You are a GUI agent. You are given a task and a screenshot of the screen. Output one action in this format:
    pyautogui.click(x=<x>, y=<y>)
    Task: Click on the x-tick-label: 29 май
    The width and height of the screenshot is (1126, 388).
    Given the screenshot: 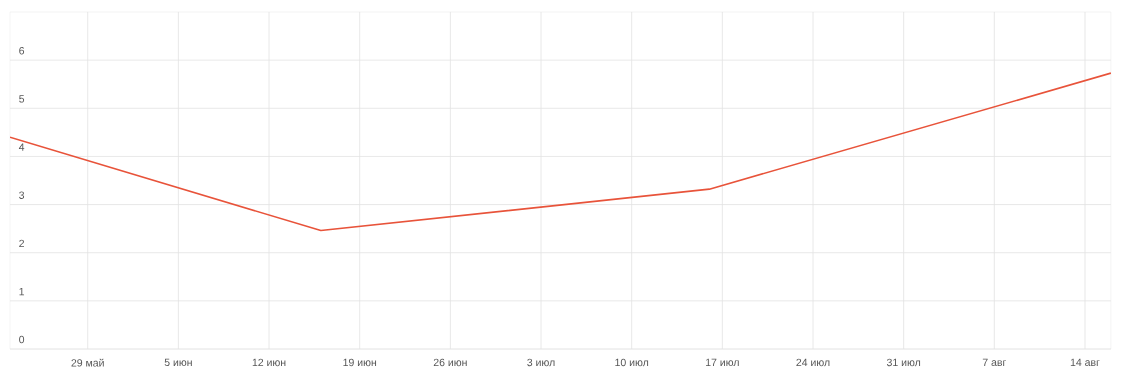 What is the action you would take?
    pyautogui.click(x=87, y=362)
    